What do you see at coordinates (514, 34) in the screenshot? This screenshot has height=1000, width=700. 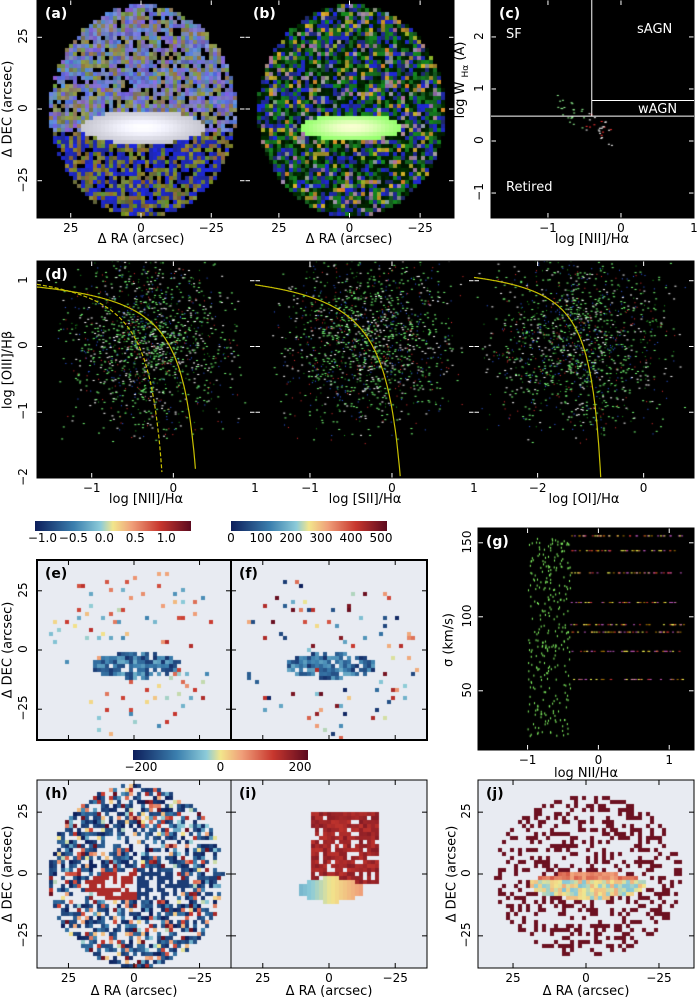 I see `region-sf-label: SF` at bounding box center [514, 34].